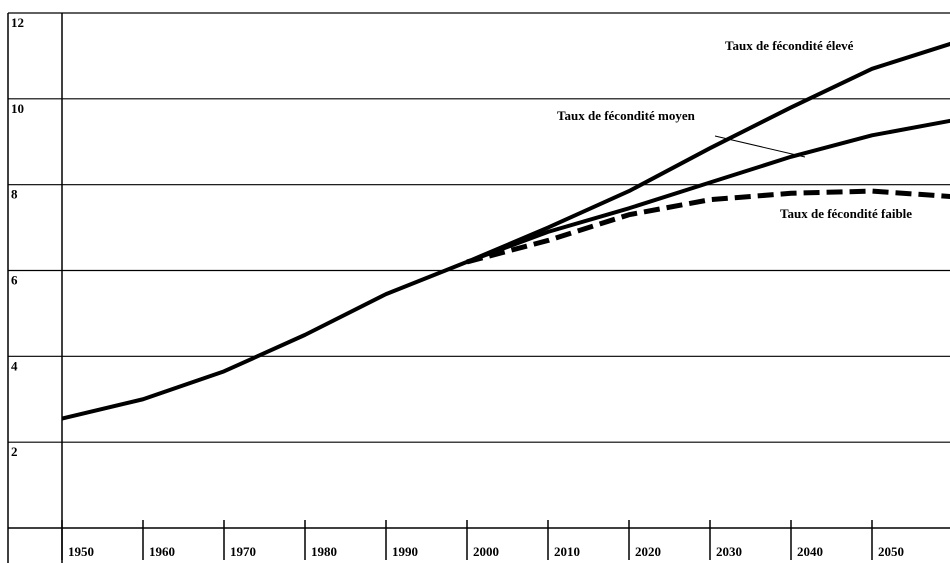 The image size is (950, 563). What do you see at coordinates (729, 551) in the screenshot?
I see `x-tick-label: 2030` at bounding box center [729, 551].